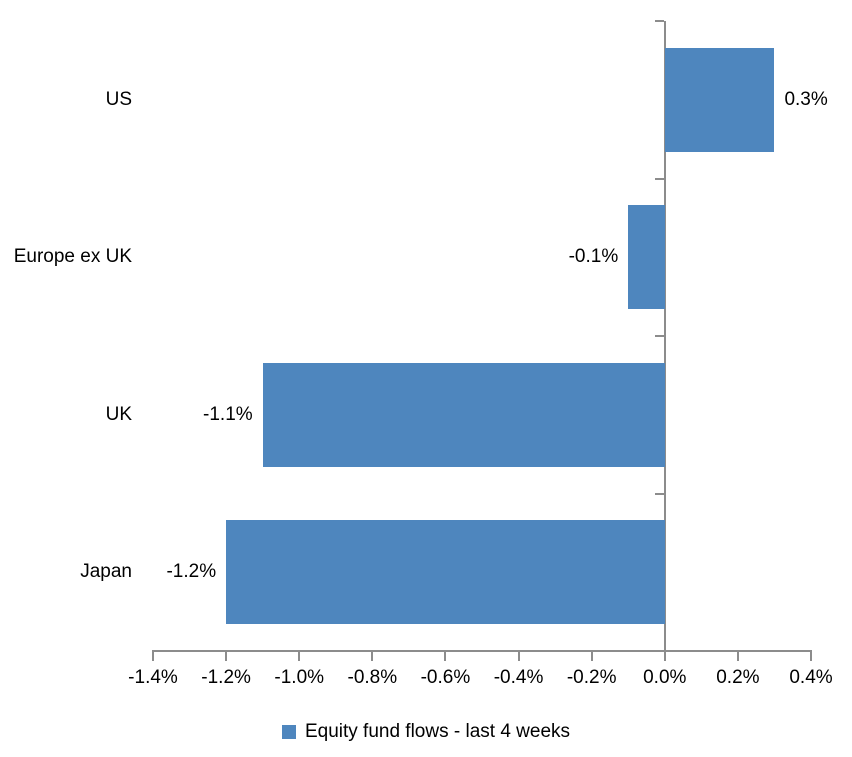 The width and height of the screenshot is (852, 757). What do you see at coordinates (153, 677) in the screenshot?
I see `x-axis-tick-label: -1.4%` at bounding box center [153, 677].